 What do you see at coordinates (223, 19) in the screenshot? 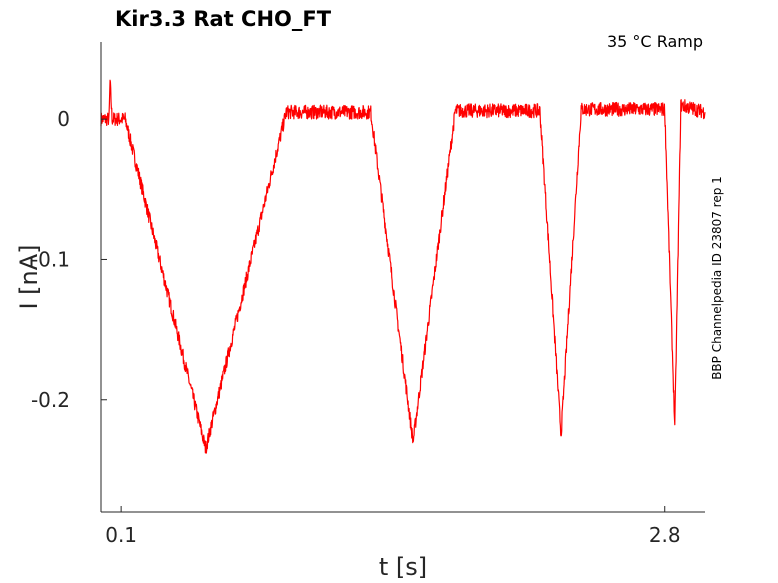
I see `chart-title: Kir3.3 Rat CHO_FT` at bounding box center [223, 19].